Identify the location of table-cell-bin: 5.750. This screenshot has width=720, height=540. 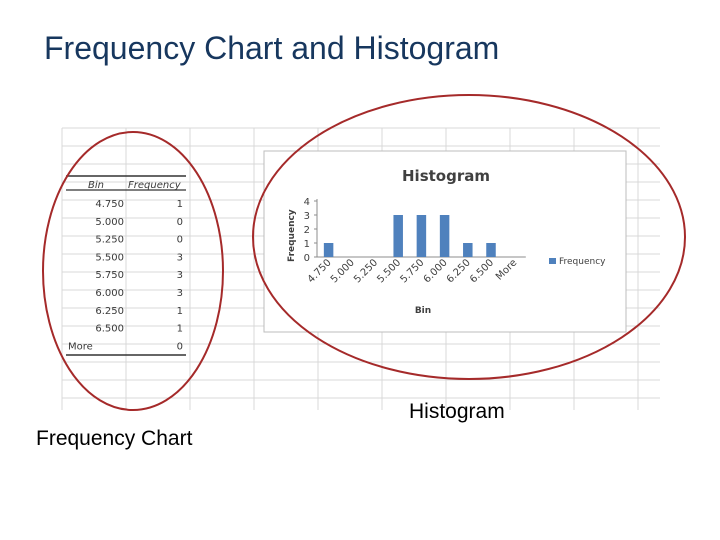
(109, 275).